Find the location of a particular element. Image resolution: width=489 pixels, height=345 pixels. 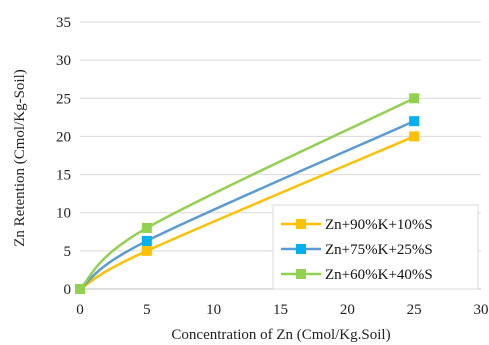

legend-item: Zn+75%K+25%S is located at coordinates (357, 250).